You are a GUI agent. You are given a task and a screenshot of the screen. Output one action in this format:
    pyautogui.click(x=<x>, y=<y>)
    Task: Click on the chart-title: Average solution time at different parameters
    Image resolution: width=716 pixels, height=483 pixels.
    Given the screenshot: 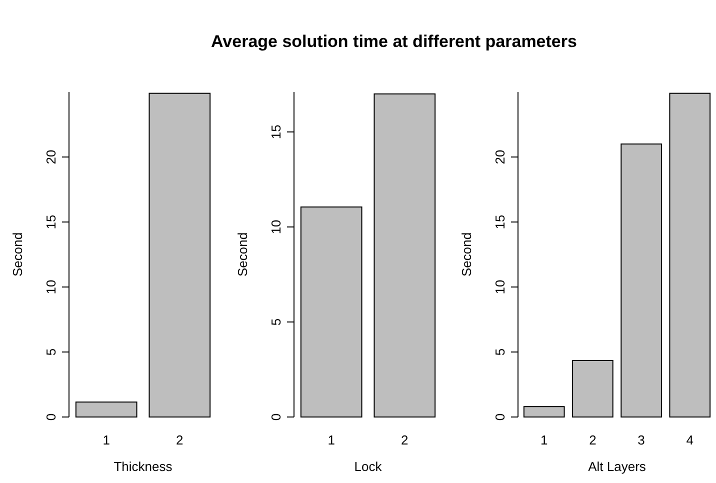 What is the action you would take?
    pyautogui.click(x=394, y=41)
    